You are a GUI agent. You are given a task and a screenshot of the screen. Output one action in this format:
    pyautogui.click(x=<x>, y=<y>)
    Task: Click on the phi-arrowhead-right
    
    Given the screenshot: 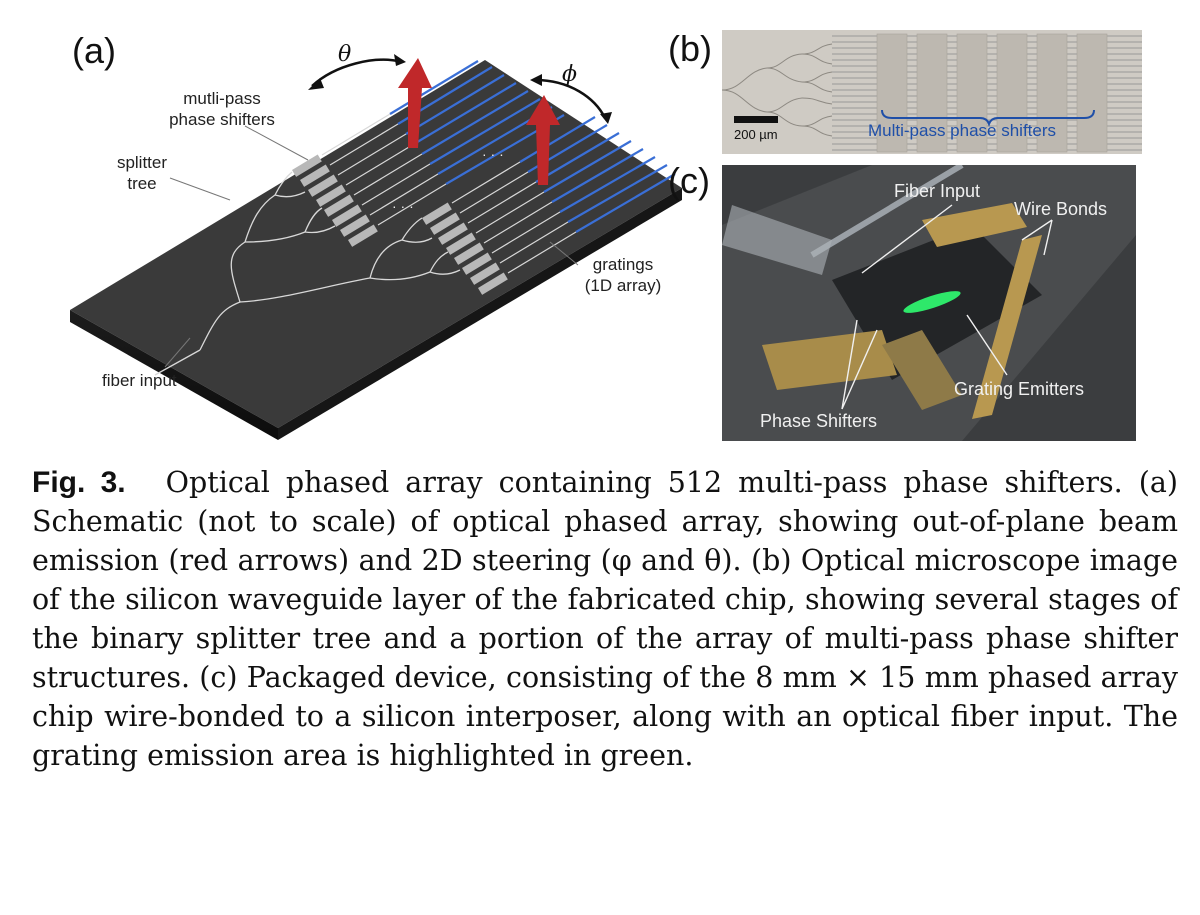 What is the action you would take?
    pyautogui.click(x=606, y=118)
    